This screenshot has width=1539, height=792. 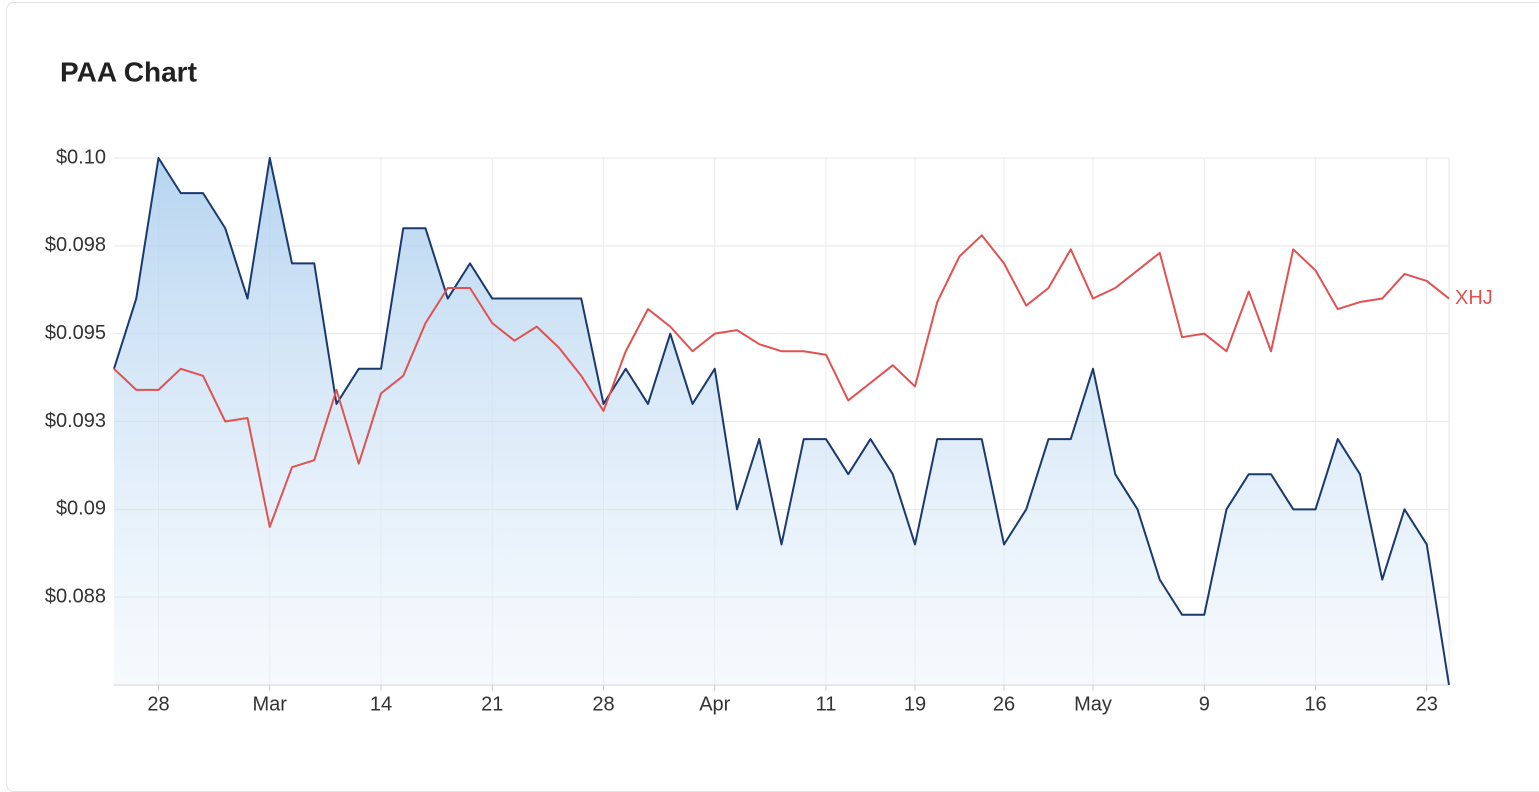 I want to click on chart-title: PAA Chart, so click(x=128, y=71).